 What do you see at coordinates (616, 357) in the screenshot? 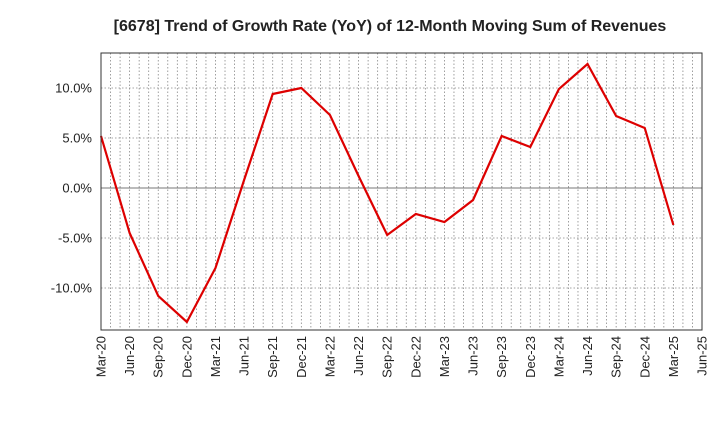
I see `x-tick-label: Sep-24` at bounding box center [616, 357].